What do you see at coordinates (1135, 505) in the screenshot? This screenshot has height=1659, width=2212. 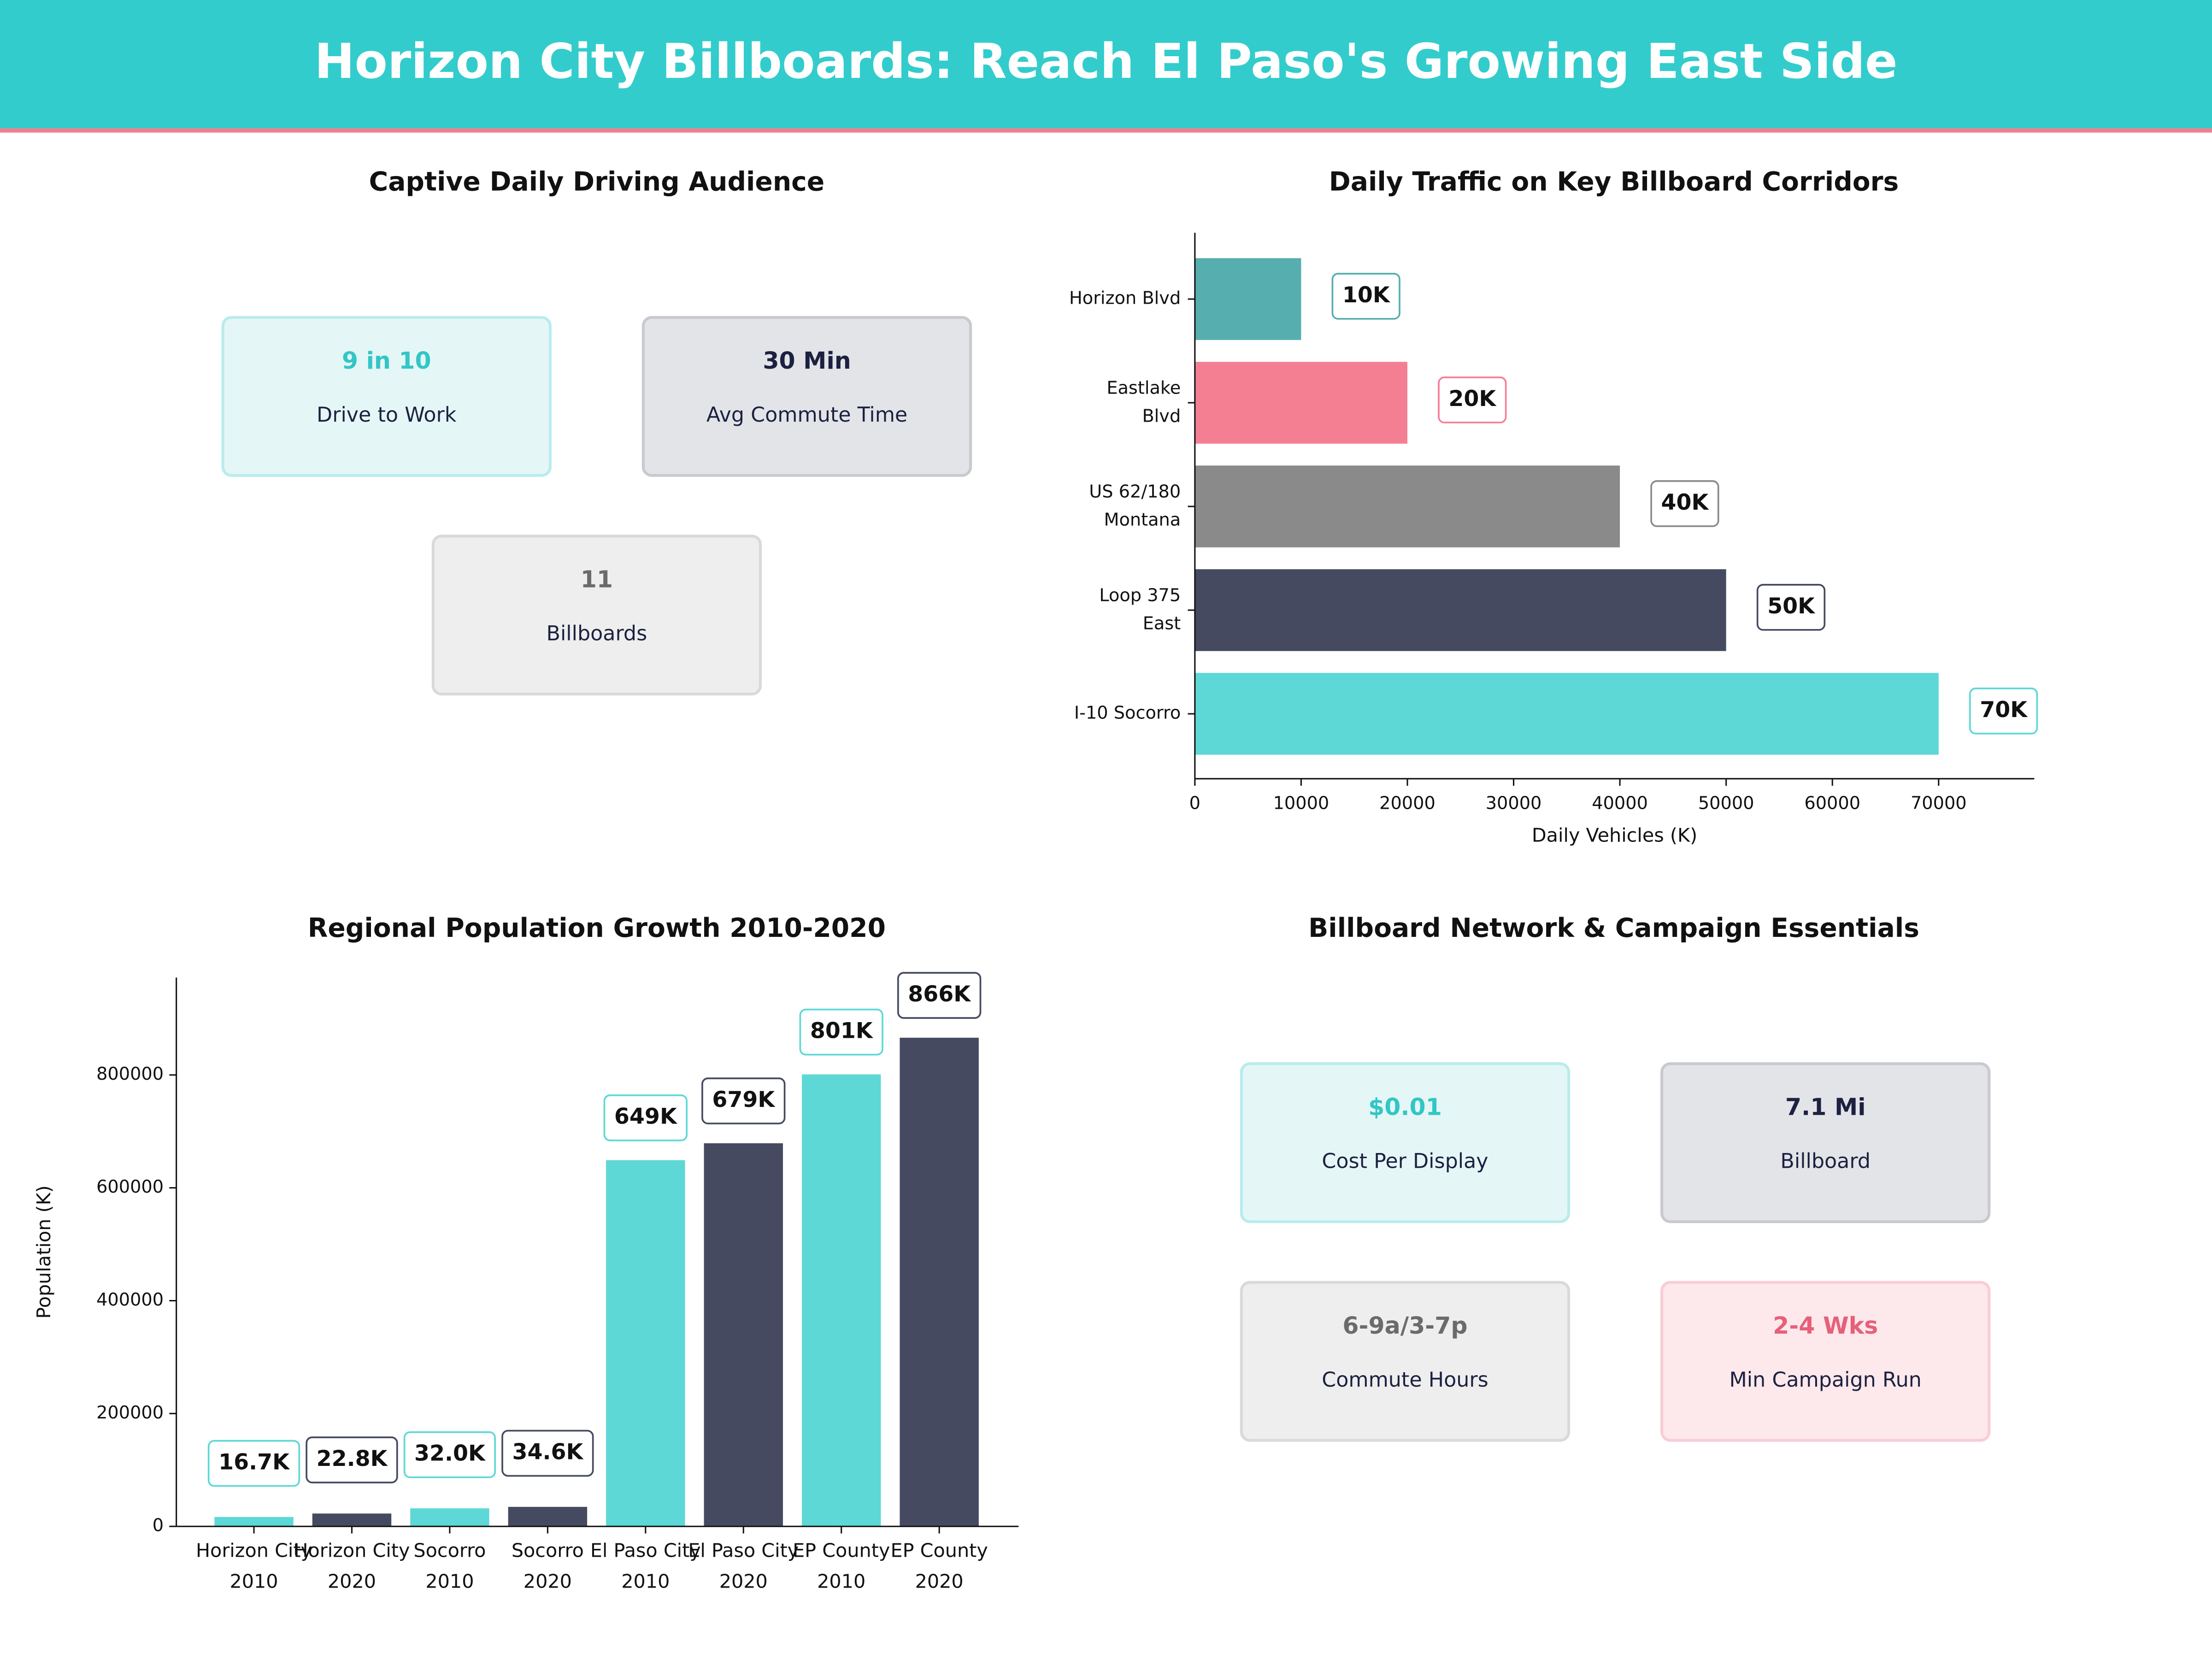 I see `y-tick-label: US 62/180 Montana` at bounding box center [1135, 505].